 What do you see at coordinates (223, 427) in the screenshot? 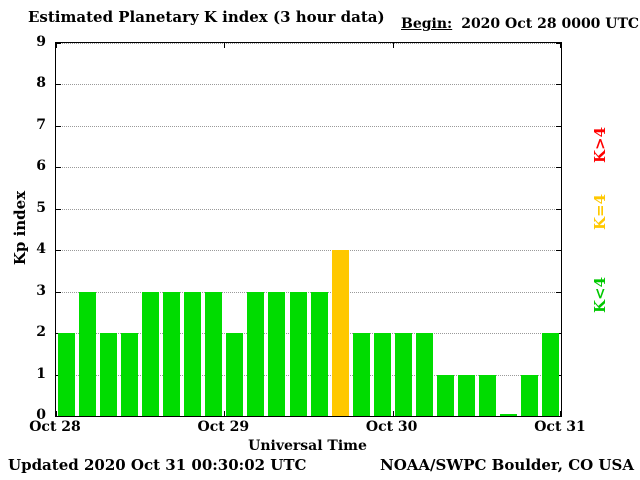
I see `x-tick-label: Oct 29` at bounding box center [223, 427].